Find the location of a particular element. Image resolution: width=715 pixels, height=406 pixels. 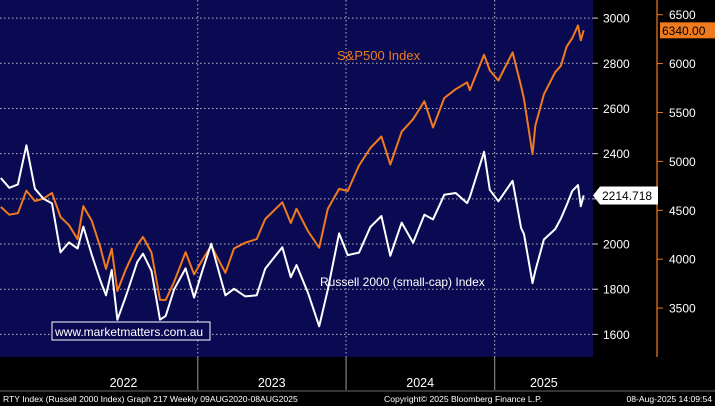

sp500-tick-label: 6000 is located at coordinates (682, 64).